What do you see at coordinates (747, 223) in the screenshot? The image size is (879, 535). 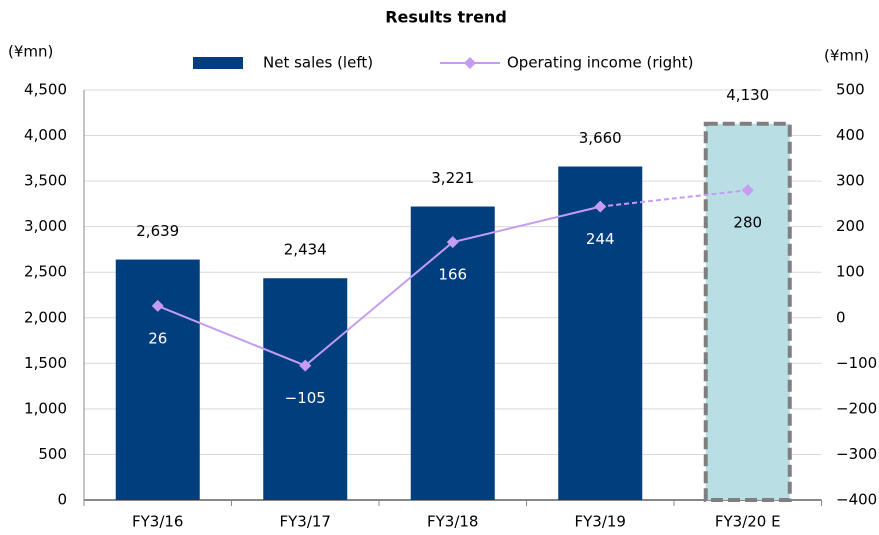 I see `line-label: 280` at bounding box center [747, 223].